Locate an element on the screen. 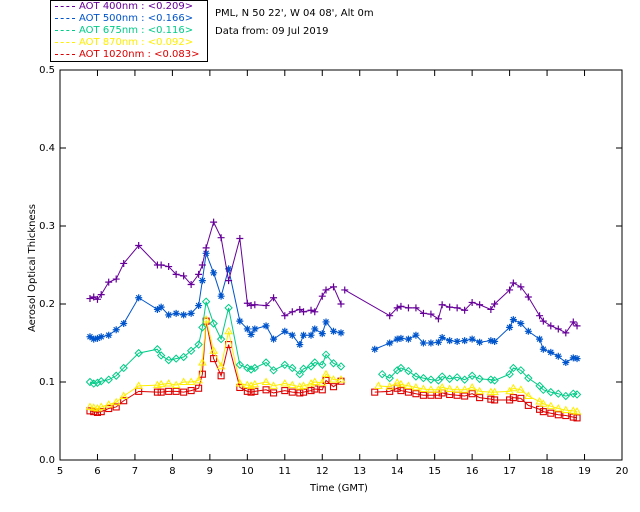 The width and height of the screenshot is (640, 512). x-tick-label: 7 is located at coordinates (135, 471).